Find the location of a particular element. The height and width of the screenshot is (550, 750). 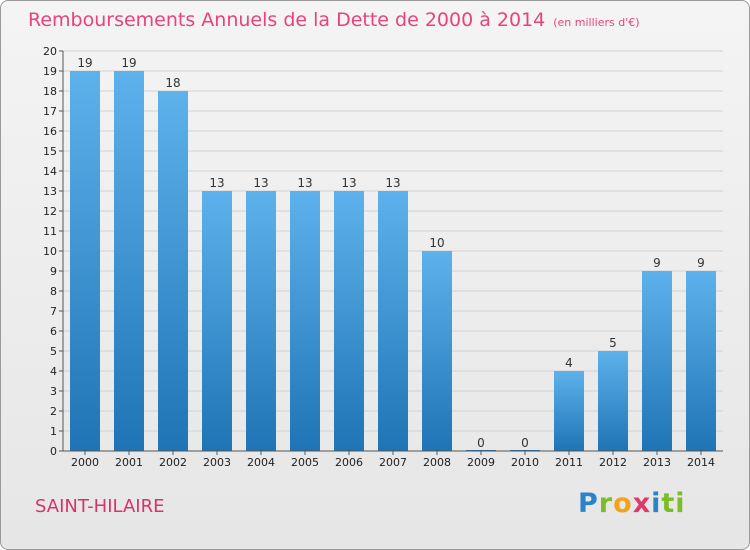

bar-2003 is located at coordinates (217, 321).